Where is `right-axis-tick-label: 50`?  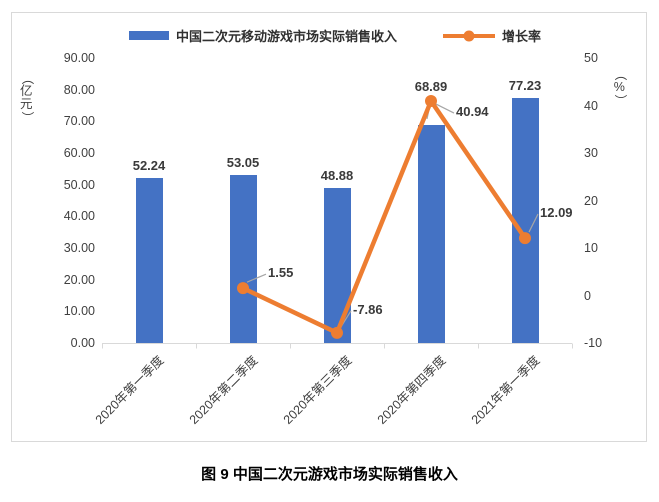 right-axis-tick-label: 50 is located at coordinates (591, 58).